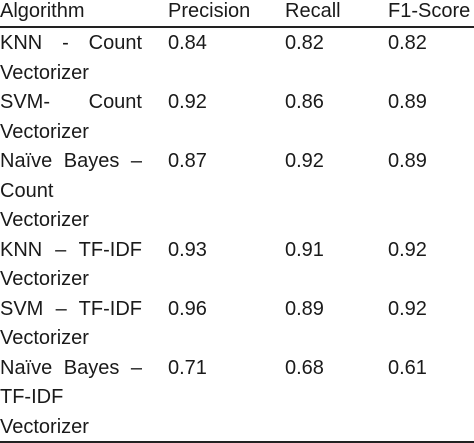  Describe the element at coordinates (71, 249) in the screenshot. I see `algorithm-line: KNN – TF-IDF` at that location.